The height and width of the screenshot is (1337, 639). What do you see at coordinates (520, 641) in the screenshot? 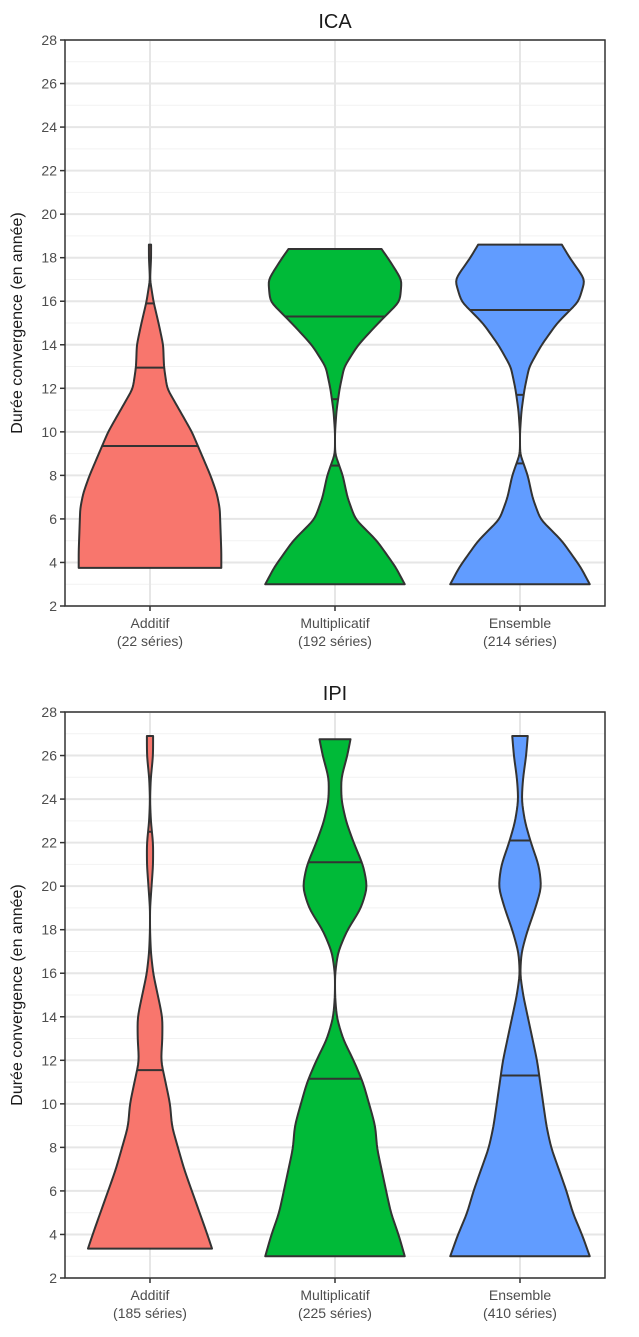
I see `x-category-sublabel: (214 séries)` at bounding box center [520, 641].